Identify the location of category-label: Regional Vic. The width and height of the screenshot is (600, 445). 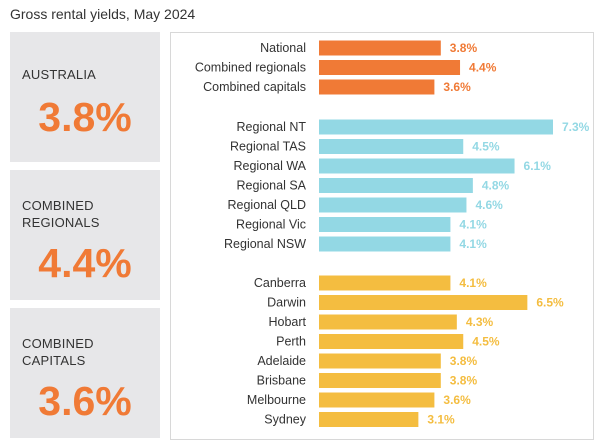
(271, 225).